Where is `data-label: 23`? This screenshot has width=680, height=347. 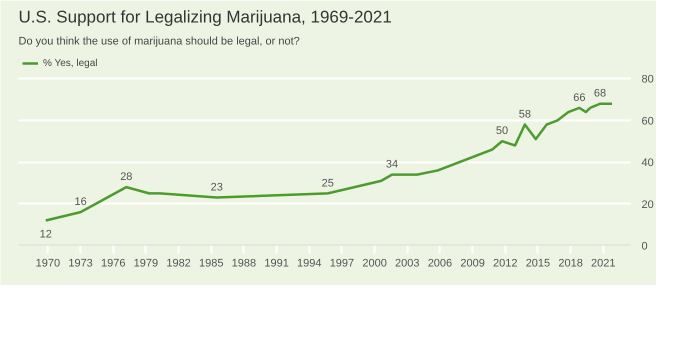 data-label: 23 is located at coordinates (216, 188).